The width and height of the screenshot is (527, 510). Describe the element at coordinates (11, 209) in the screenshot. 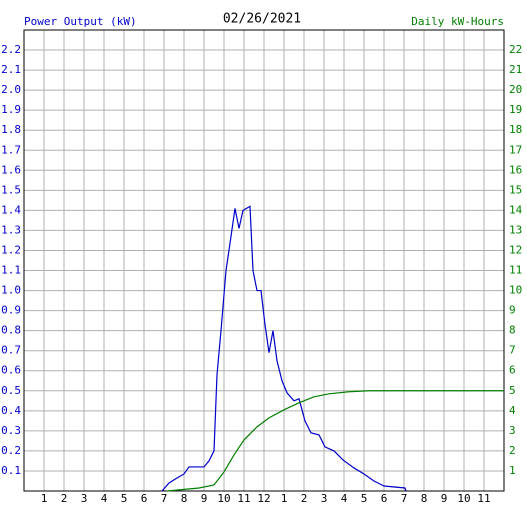

I see `y-tick-label: 1.4` at that location.